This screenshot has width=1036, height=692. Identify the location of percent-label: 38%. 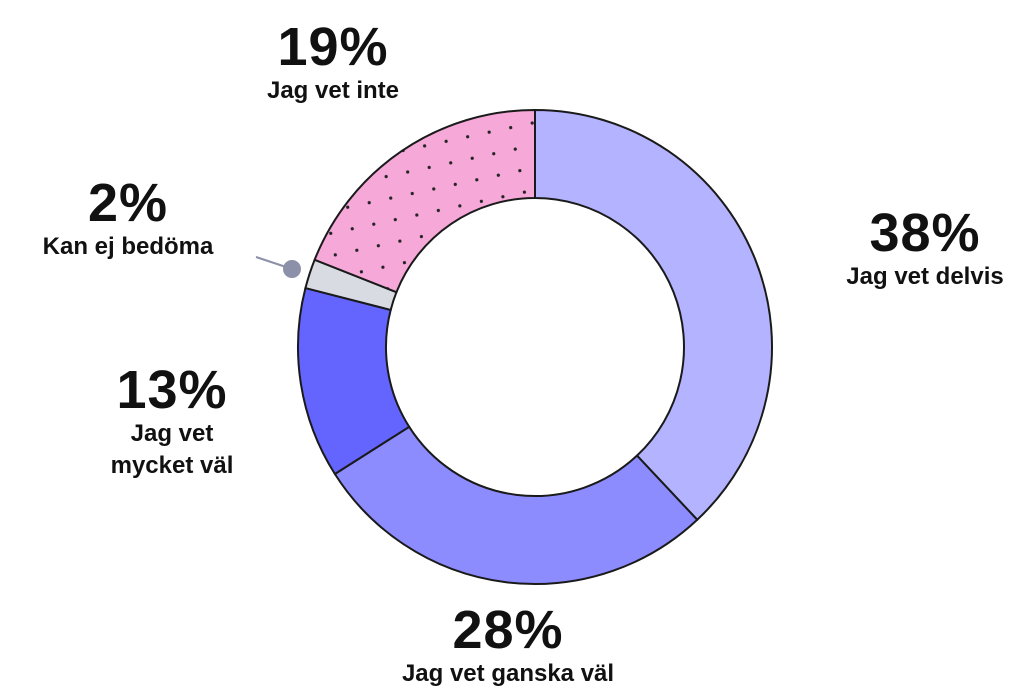
(925, 233).